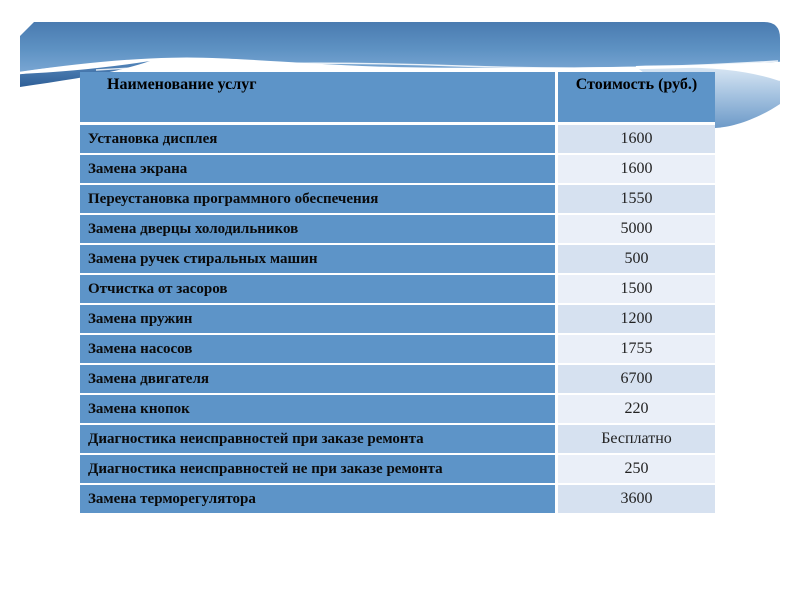  What do you see at coordinates (317, 319) in the screenshot?
I see `service-name-cell: Замена пружин` at bounding box center [317, 319].